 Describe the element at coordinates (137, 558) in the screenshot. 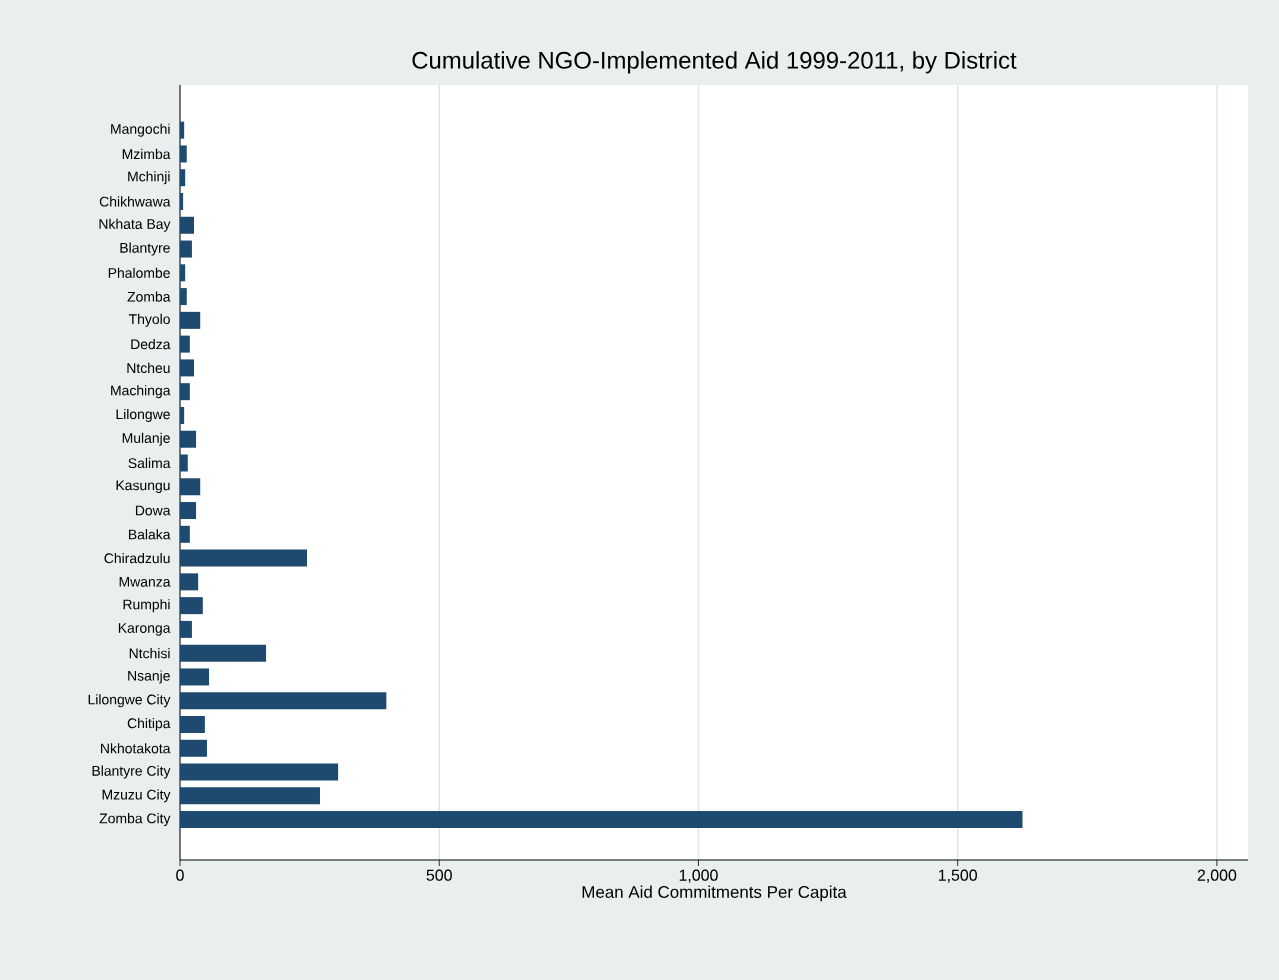

I see `y-tick-label: Chiradzulu` at that location.